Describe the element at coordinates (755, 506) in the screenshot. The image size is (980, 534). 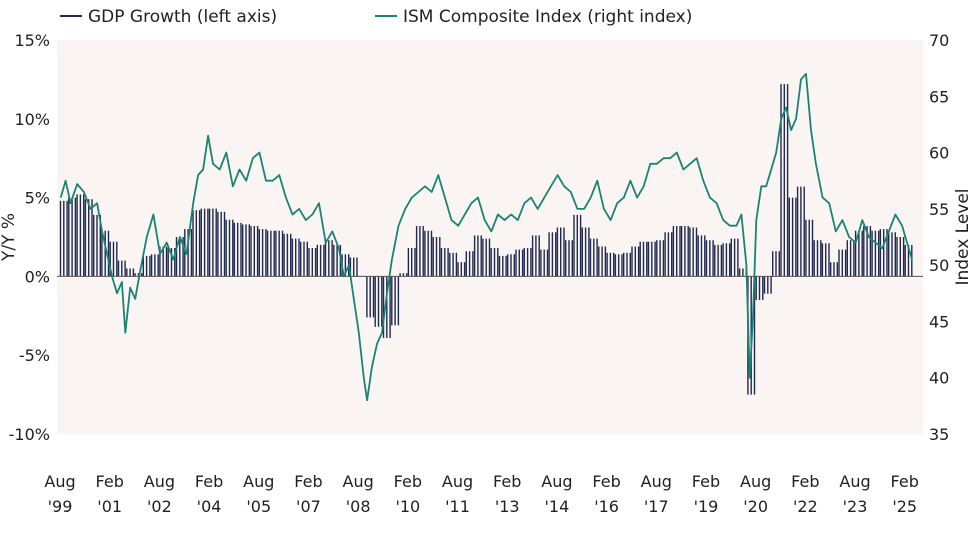
I see `x-tick-year: '20` at that location.